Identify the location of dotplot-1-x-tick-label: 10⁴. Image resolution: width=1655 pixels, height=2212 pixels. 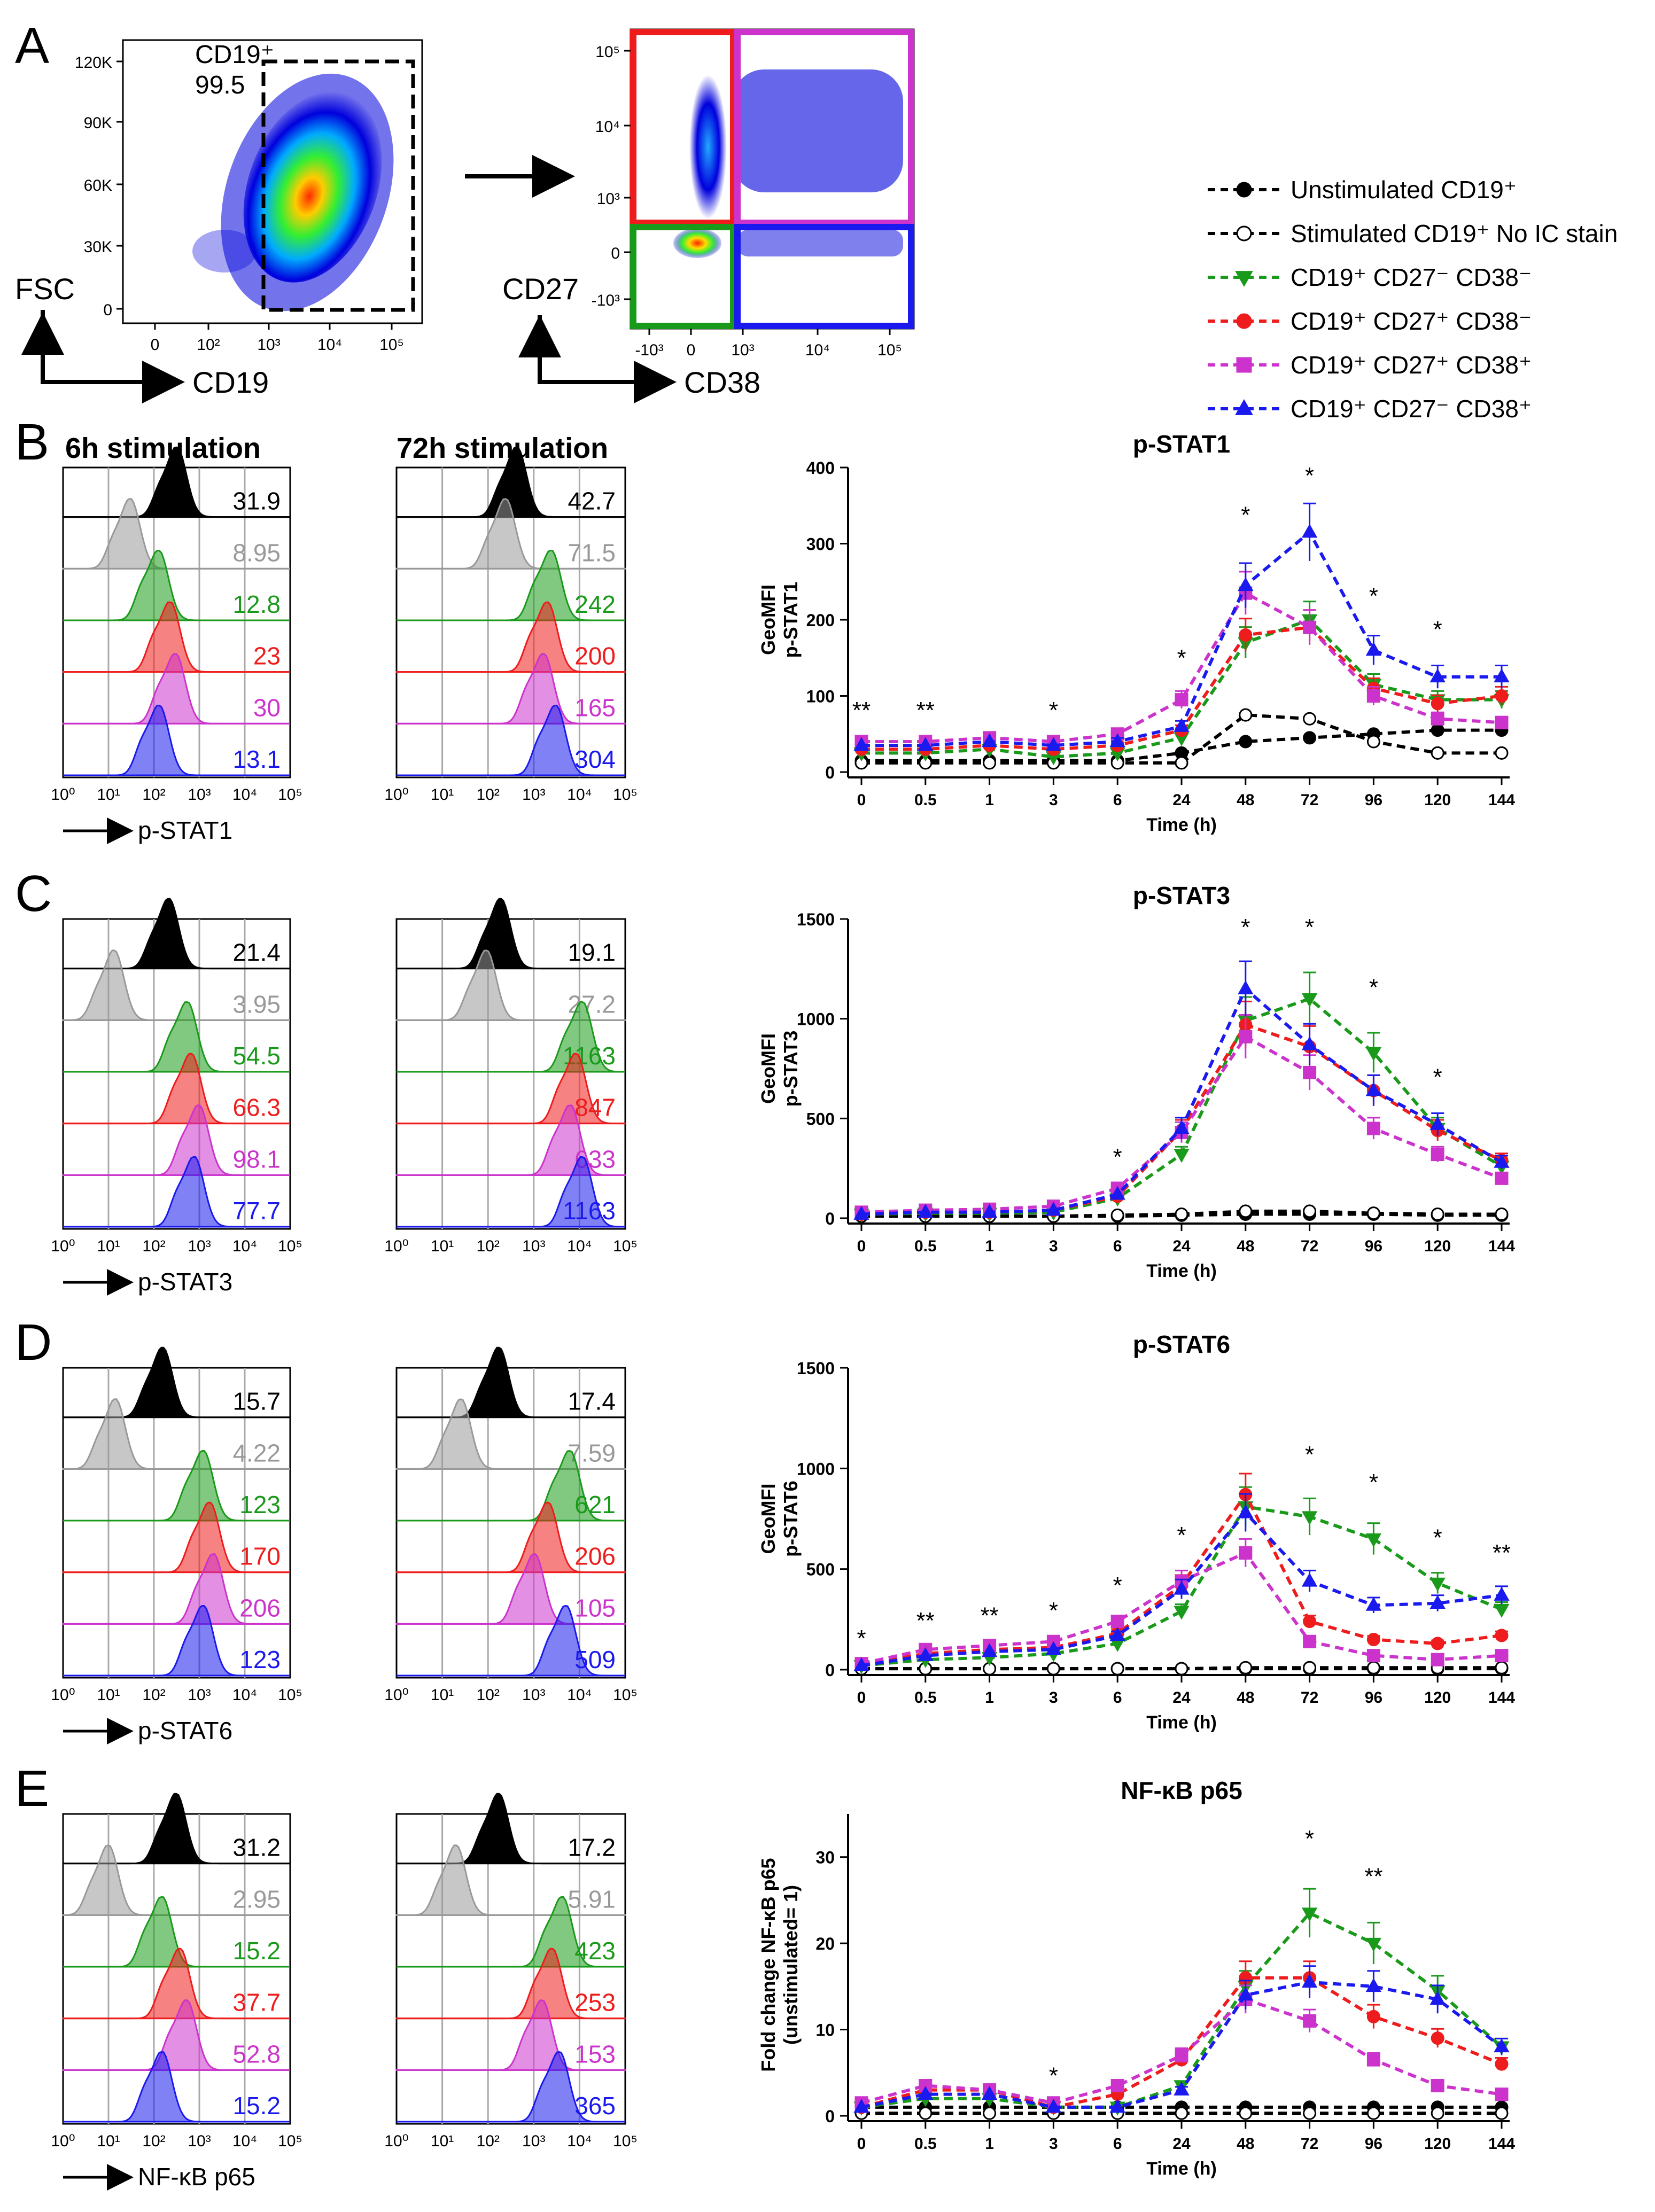
(329, 345).